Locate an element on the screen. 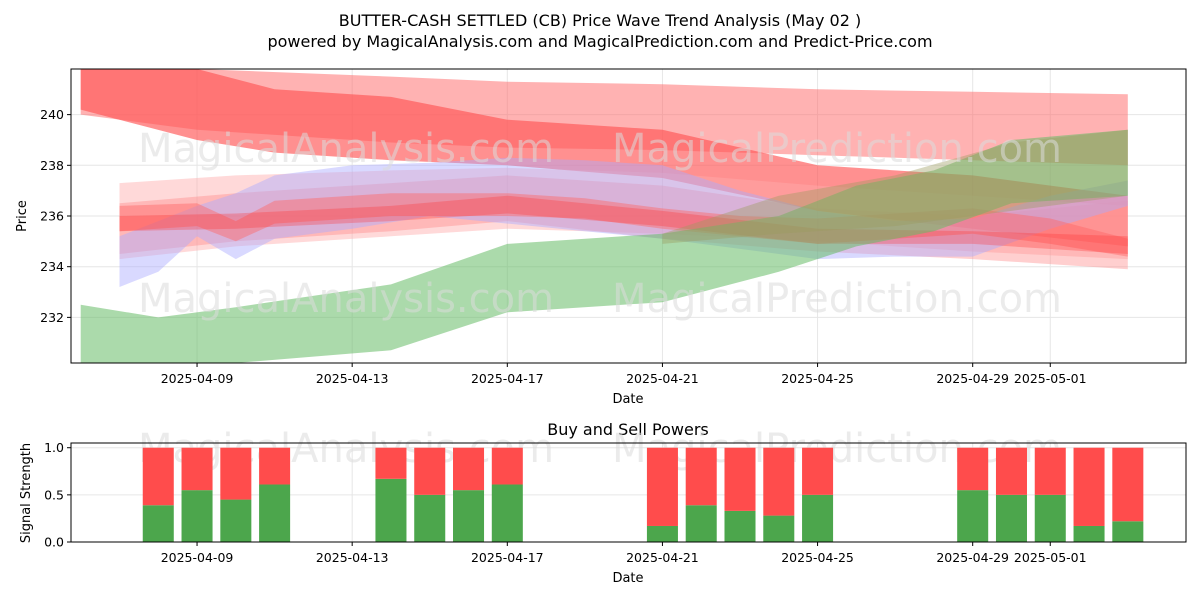 The height and width of the screenshot is (600, 1200). signal-y-axis-label: Signal Strength is located at coordinates (26, 493).